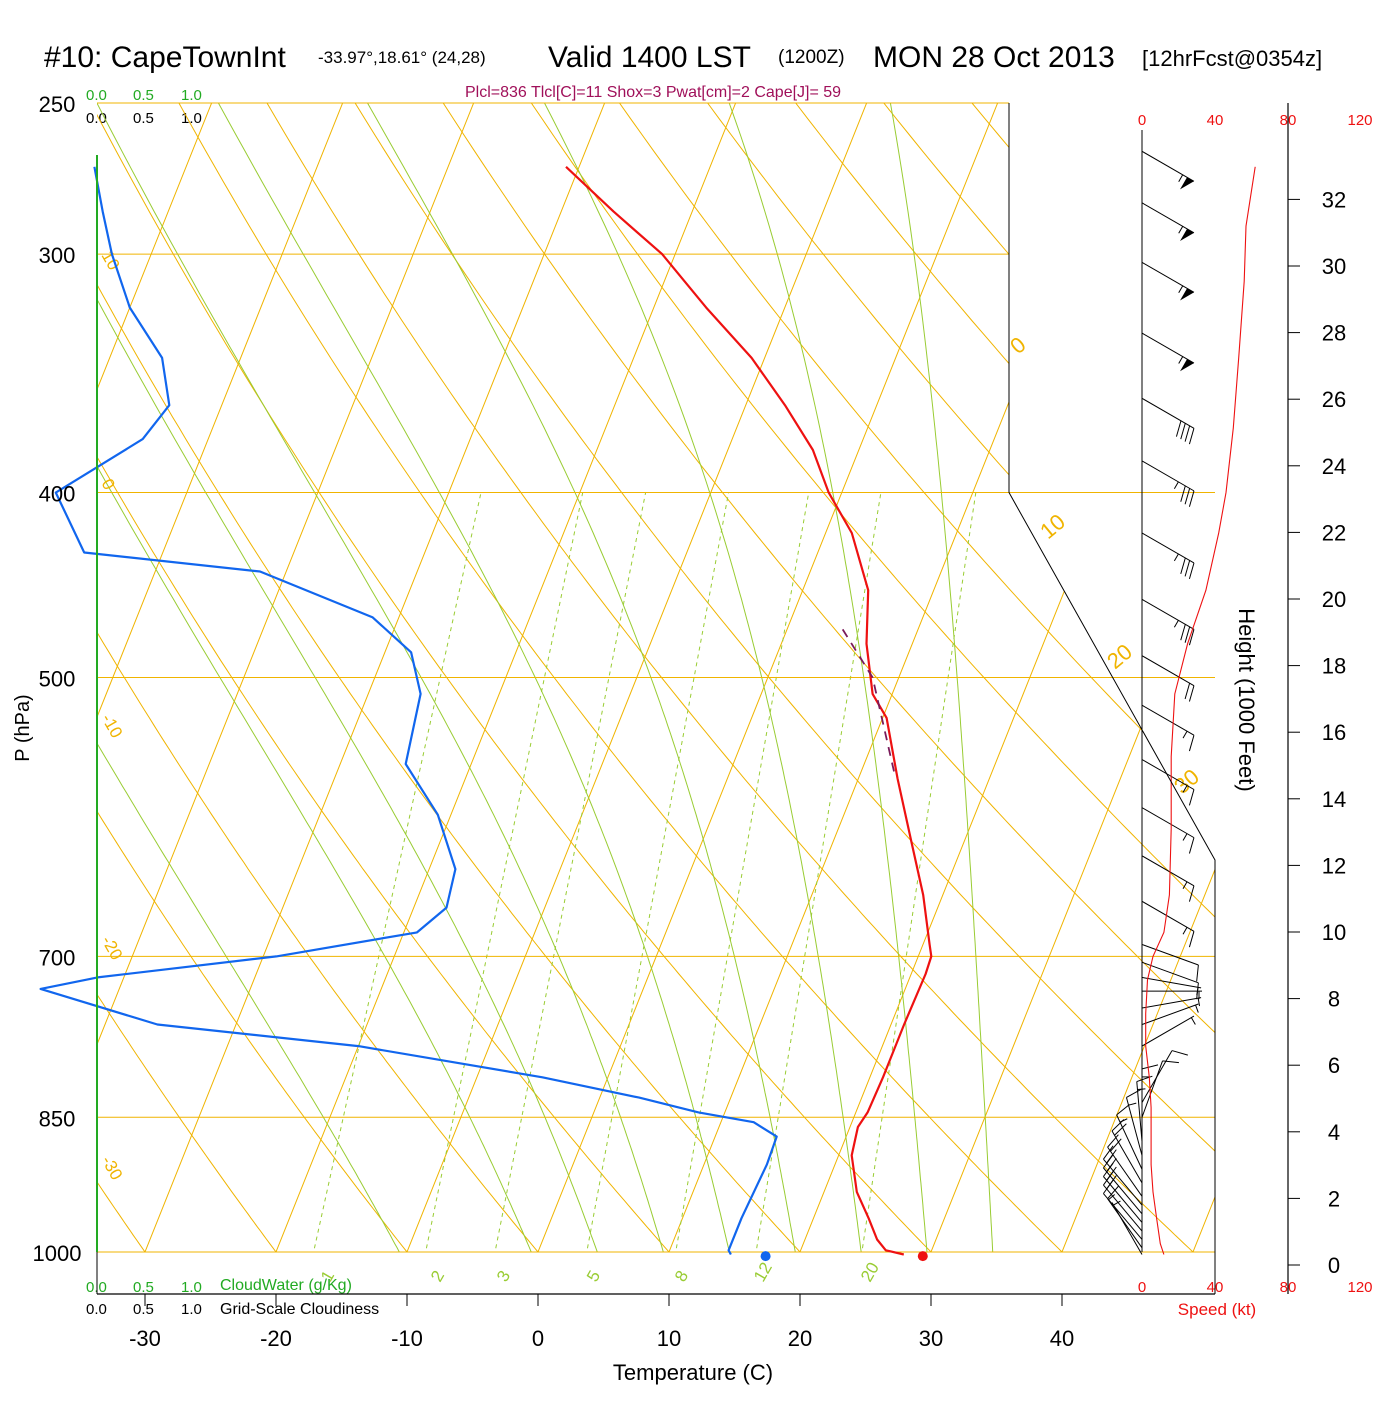  I want to click on height-tick-label: 20, so click(1334, 599).